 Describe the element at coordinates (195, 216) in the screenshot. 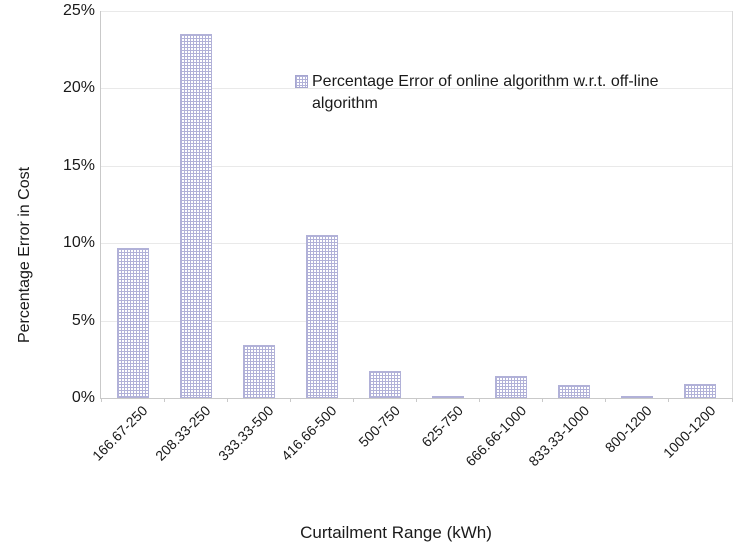

I see `bar-208.33-250` at that location.